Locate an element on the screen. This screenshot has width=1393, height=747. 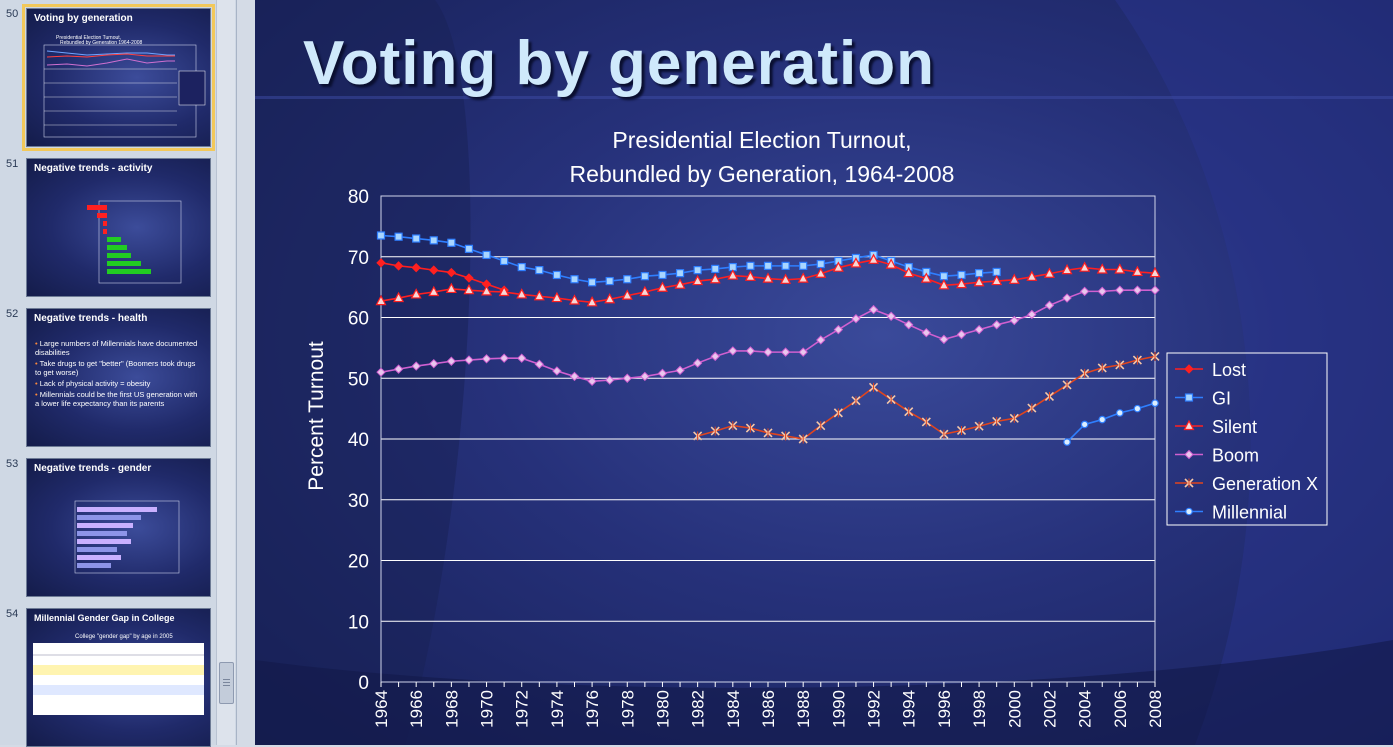
slide-thumbnail: Negative trends - gender is located at coordinates (118, 527).